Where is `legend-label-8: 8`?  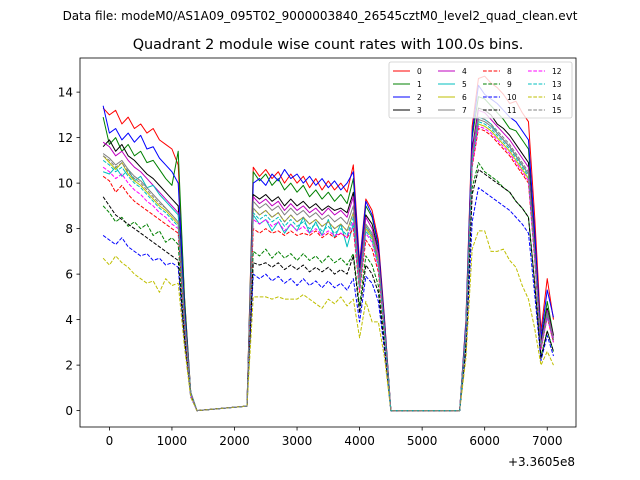 legend-label-8: 8 is located at coordinates (509, 71).